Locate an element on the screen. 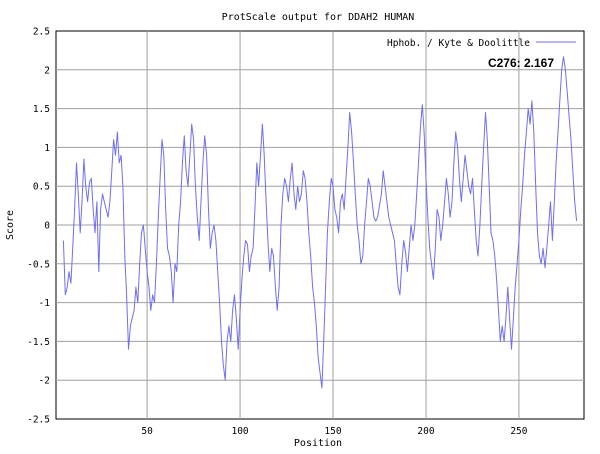 This screenshot has width=600, height=454. y-tick-label: 1 is located at coordinates (47, 148).